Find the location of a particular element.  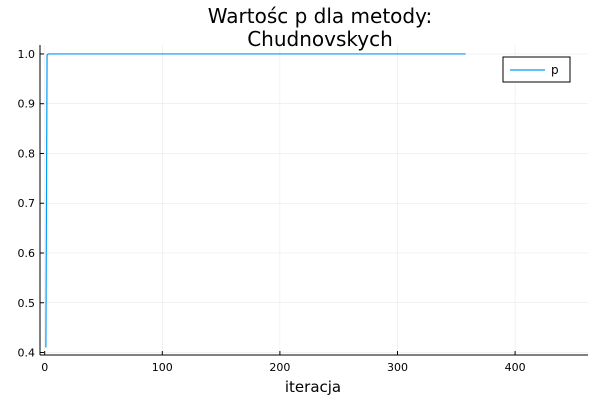

y-ticks: 0.4 0.5 0.6 0.7 0.8 0.9 1.0 is located at coordinates (31, 204).